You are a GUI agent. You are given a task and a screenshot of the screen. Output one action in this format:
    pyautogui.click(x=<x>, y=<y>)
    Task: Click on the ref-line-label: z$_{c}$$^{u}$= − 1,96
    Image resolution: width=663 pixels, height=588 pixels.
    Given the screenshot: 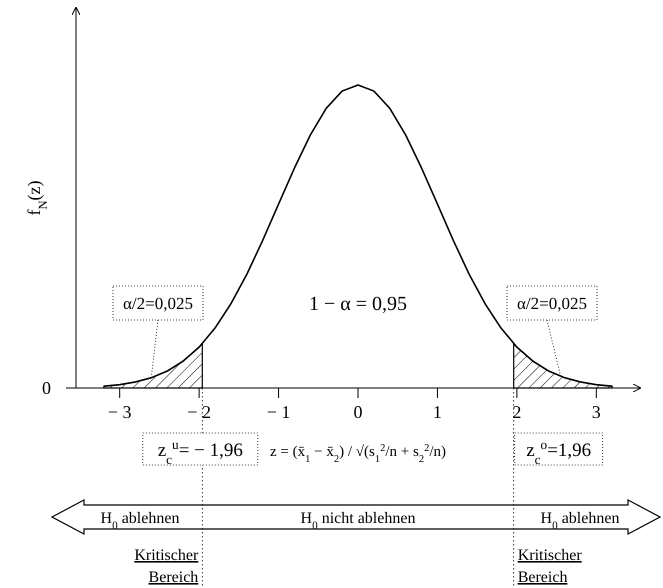 What is the action you would take?
    pyautogui.click(x=200, y=451)
    